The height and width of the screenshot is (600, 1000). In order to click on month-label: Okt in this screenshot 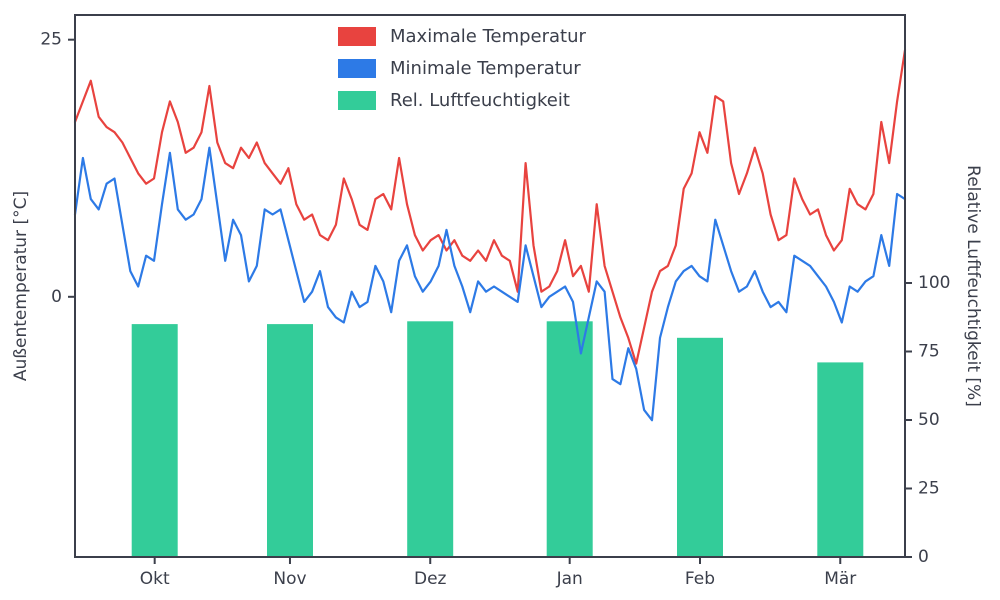, I will do `click(155, 579)`.